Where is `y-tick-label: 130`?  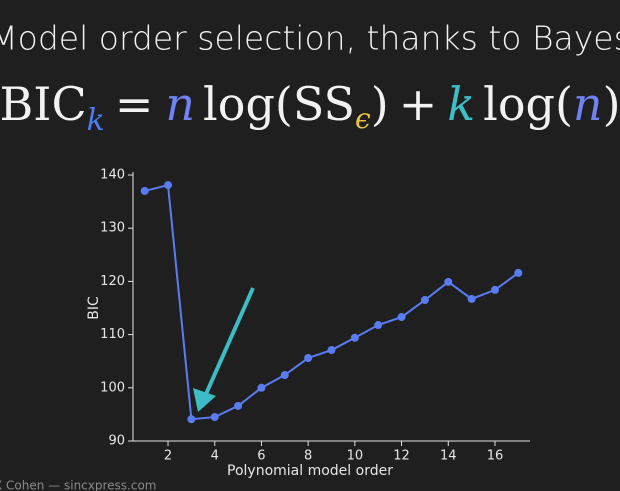 y-tick-label: 130 is located at coordinates (112, 228).